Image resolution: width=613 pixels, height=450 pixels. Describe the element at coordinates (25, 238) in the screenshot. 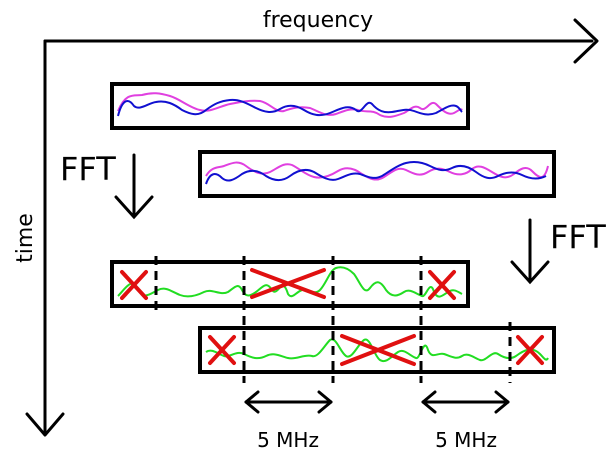

I see `time-axis-label: time` at that location.